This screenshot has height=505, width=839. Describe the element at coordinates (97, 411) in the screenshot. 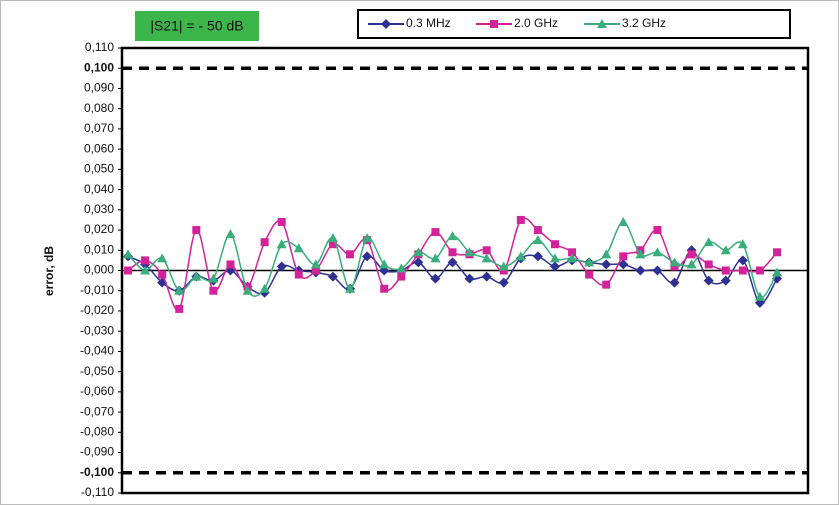

I see `y-tick-label: -0,070` at that location.